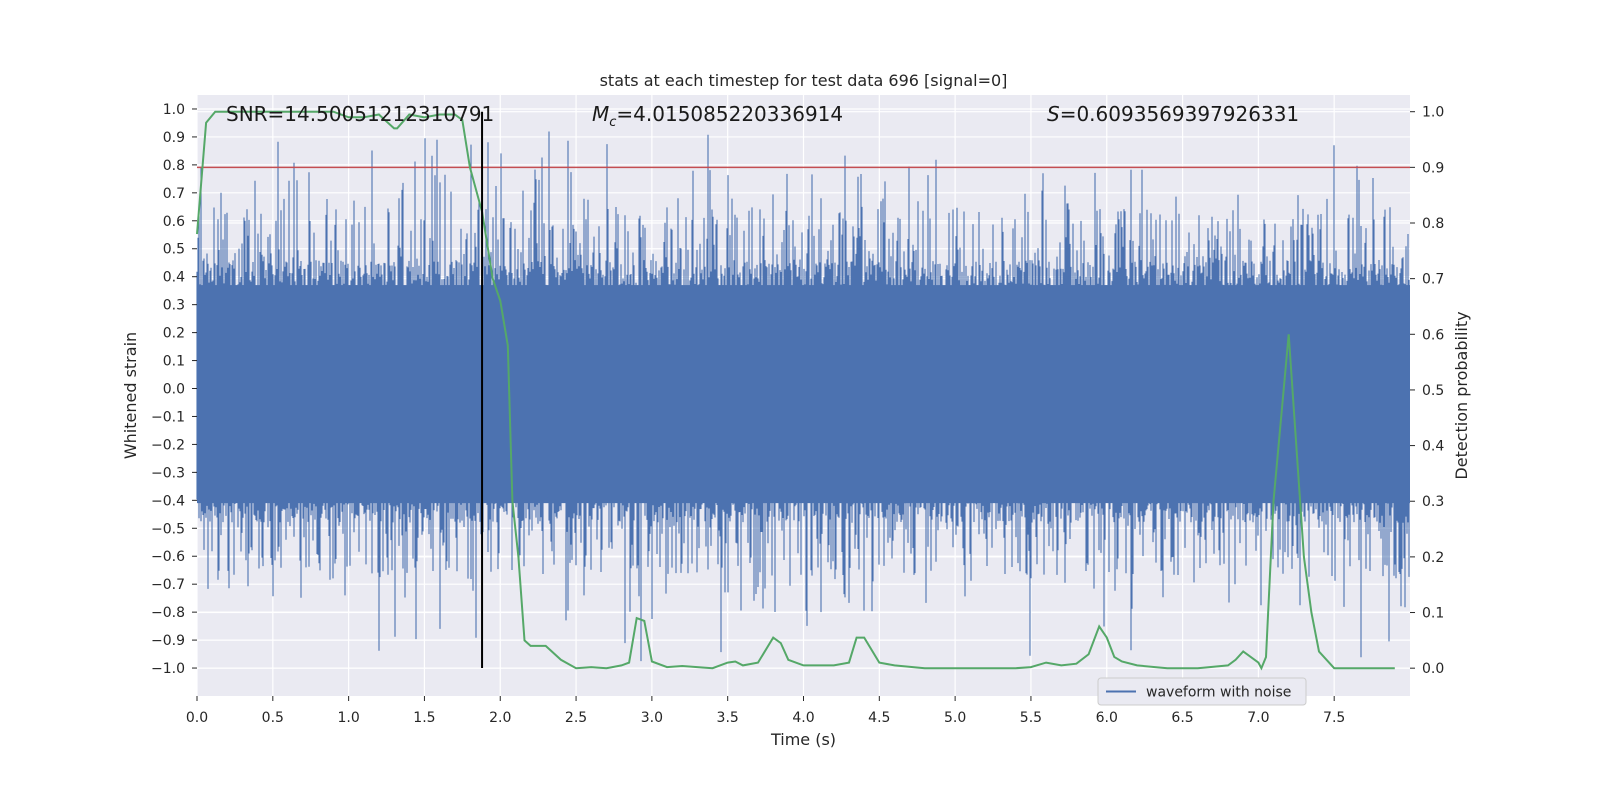 The width and height of the screenshot is (1600, 800). I want to click on x-tick-label: 6.0, so click(1107, 718).